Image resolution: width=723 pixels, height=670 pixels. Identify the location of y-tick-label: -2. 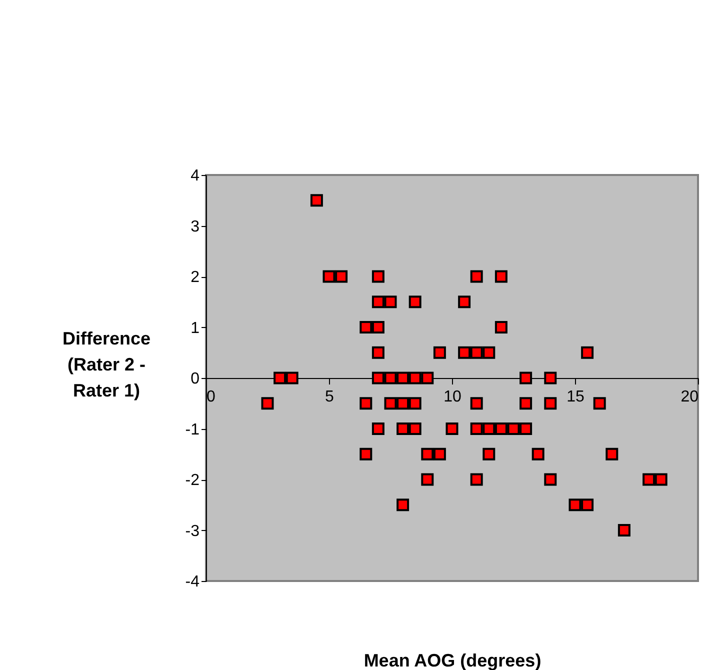
(192, 480).